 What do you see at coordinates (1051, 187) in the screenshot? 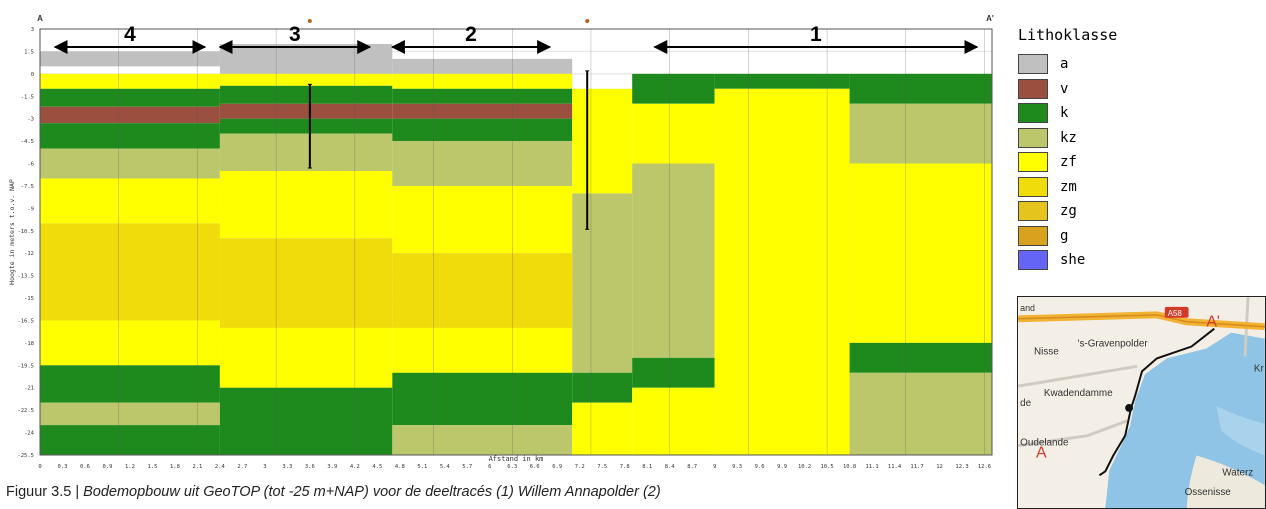
I see `legend-item-zm: zm` at bounding box center [1051, 187].